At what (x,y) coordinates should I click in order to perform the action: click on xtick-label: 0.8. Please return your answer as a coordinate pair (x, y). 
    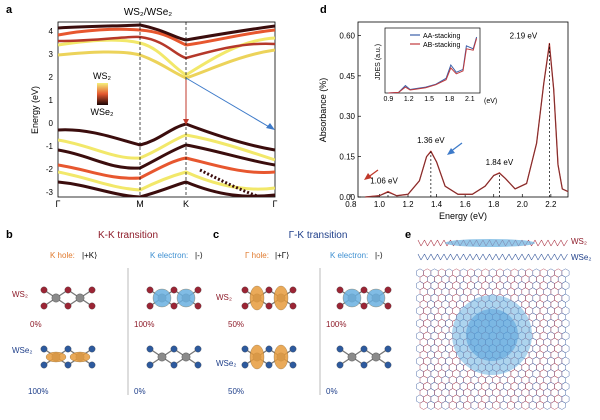
    Looking at the image, I should click on (351, 204).